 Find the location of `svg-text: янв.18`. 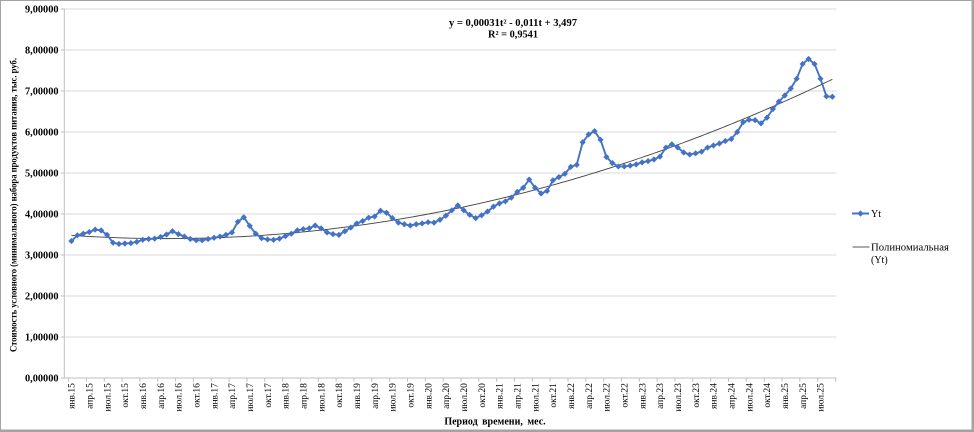

svg-text: янв.18 is located at coordinates (287, 396).